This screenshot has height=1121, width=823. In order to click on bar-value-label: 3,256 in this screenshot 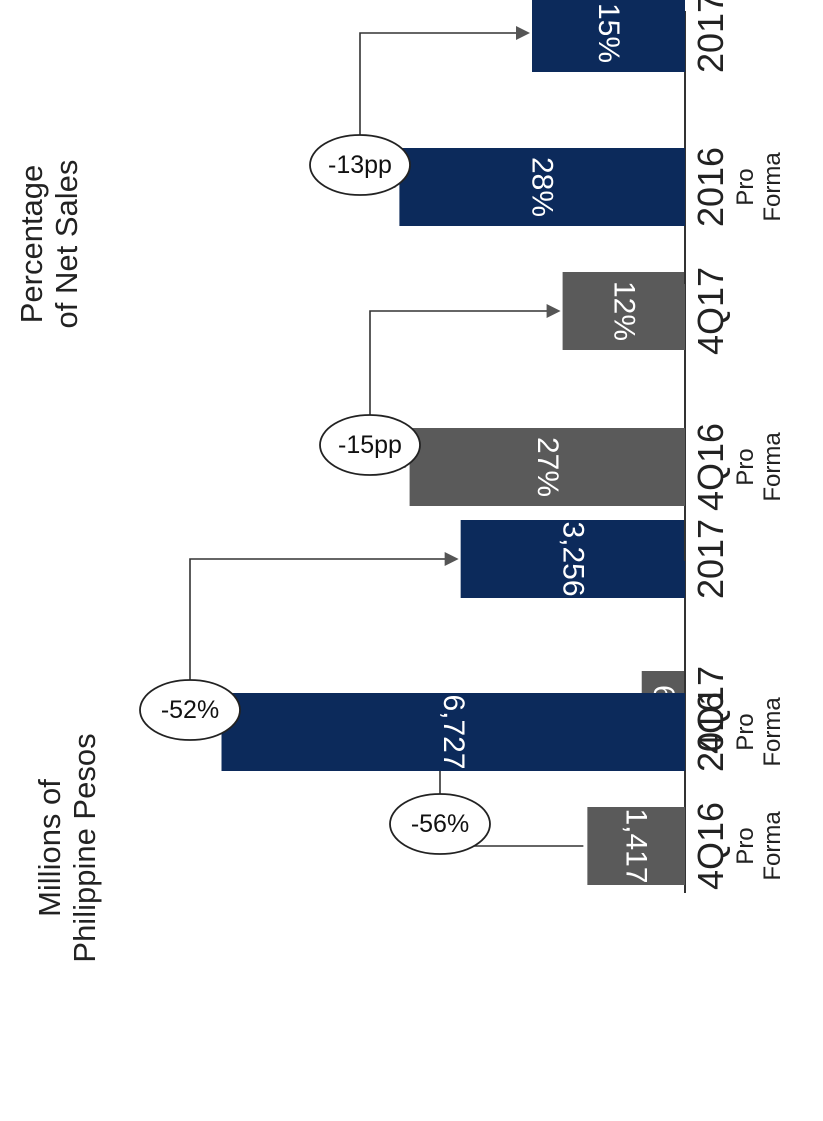, I will do `click(572, 558)`.